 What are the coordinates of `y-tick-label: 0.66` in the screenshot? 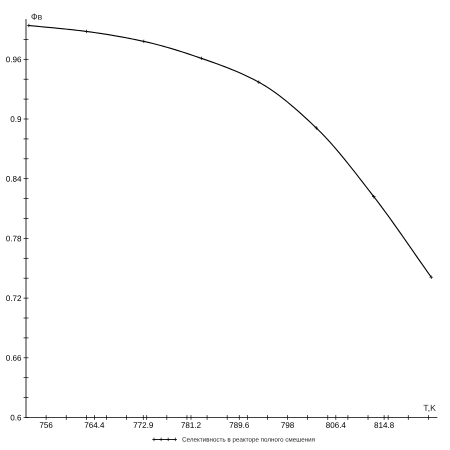 It's located at (14, 358).